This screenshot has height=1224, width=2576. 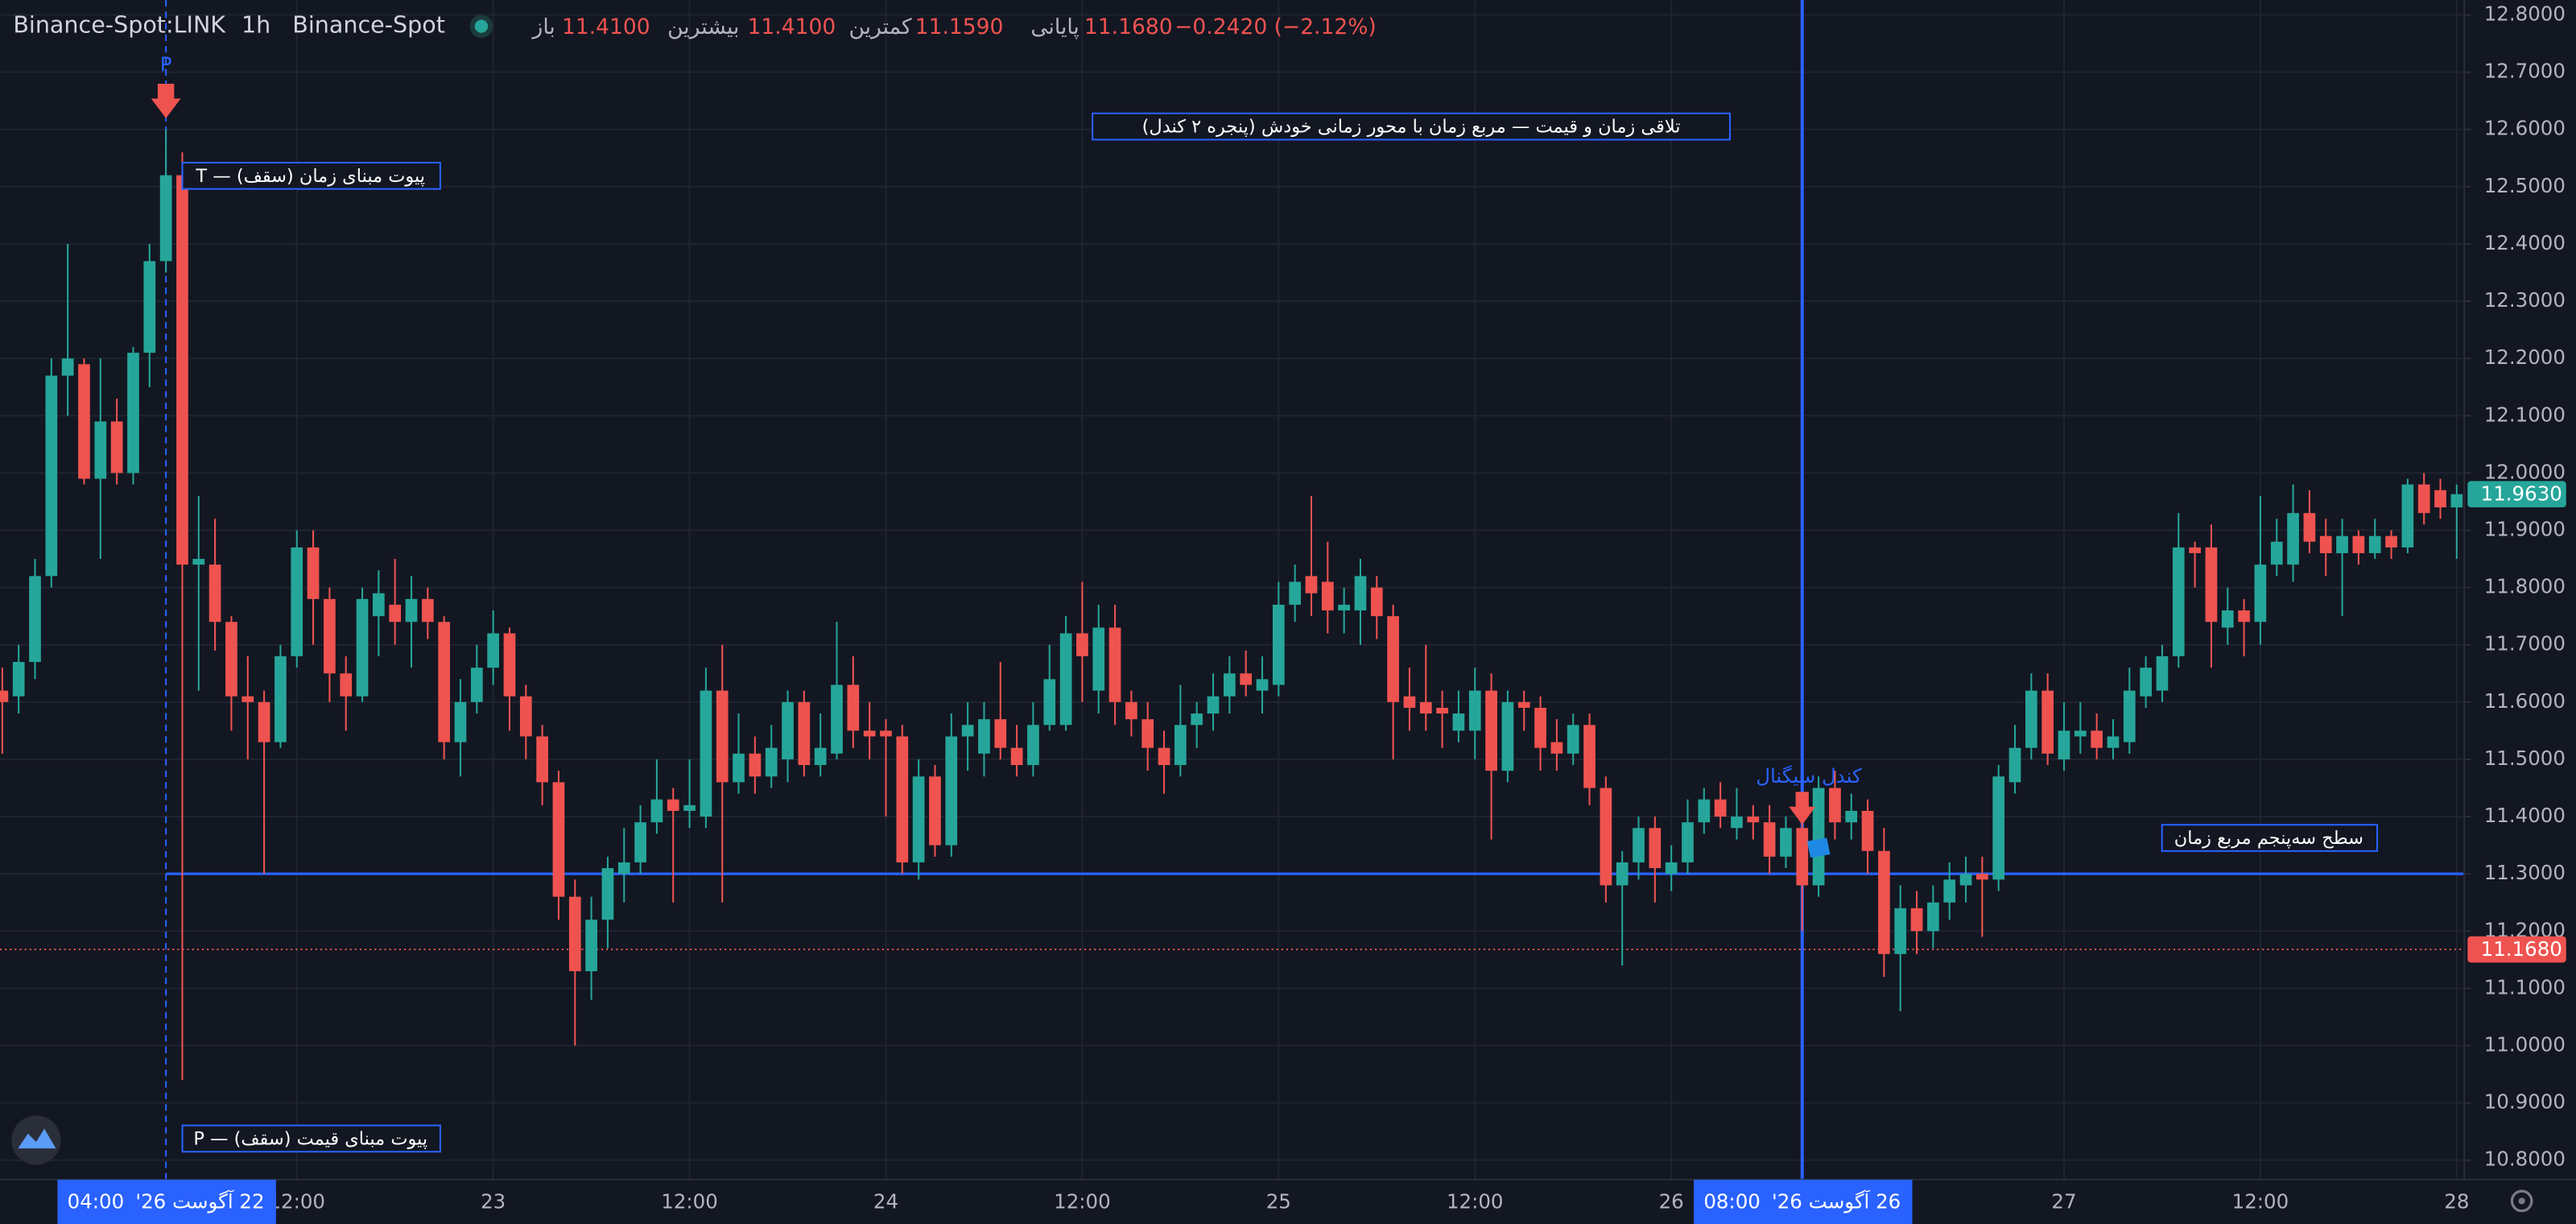 I want to click on signal-arrow, so click(x=1802, y=808).